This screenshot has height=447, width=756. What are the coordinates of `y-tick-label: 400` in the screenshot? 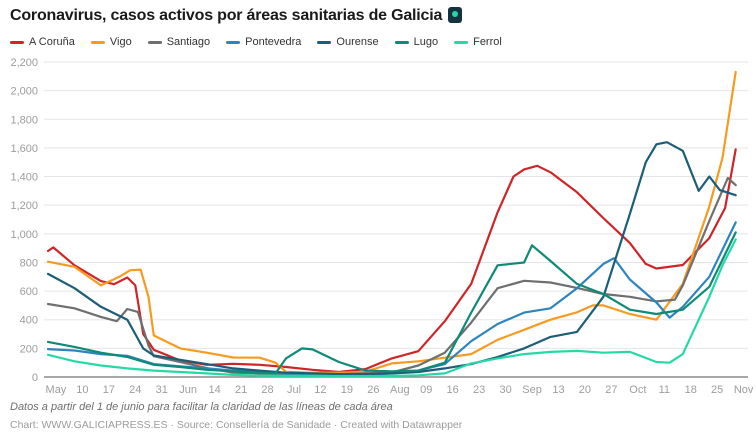 It's located at (29, 321).